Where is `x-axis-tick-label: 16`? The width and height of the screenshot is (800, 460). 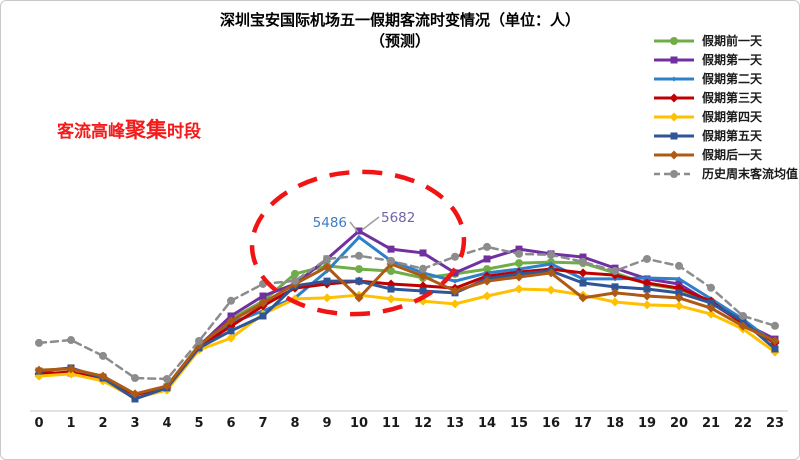 x-axis-tick-label: 16 is located at coordinates (551, 423).